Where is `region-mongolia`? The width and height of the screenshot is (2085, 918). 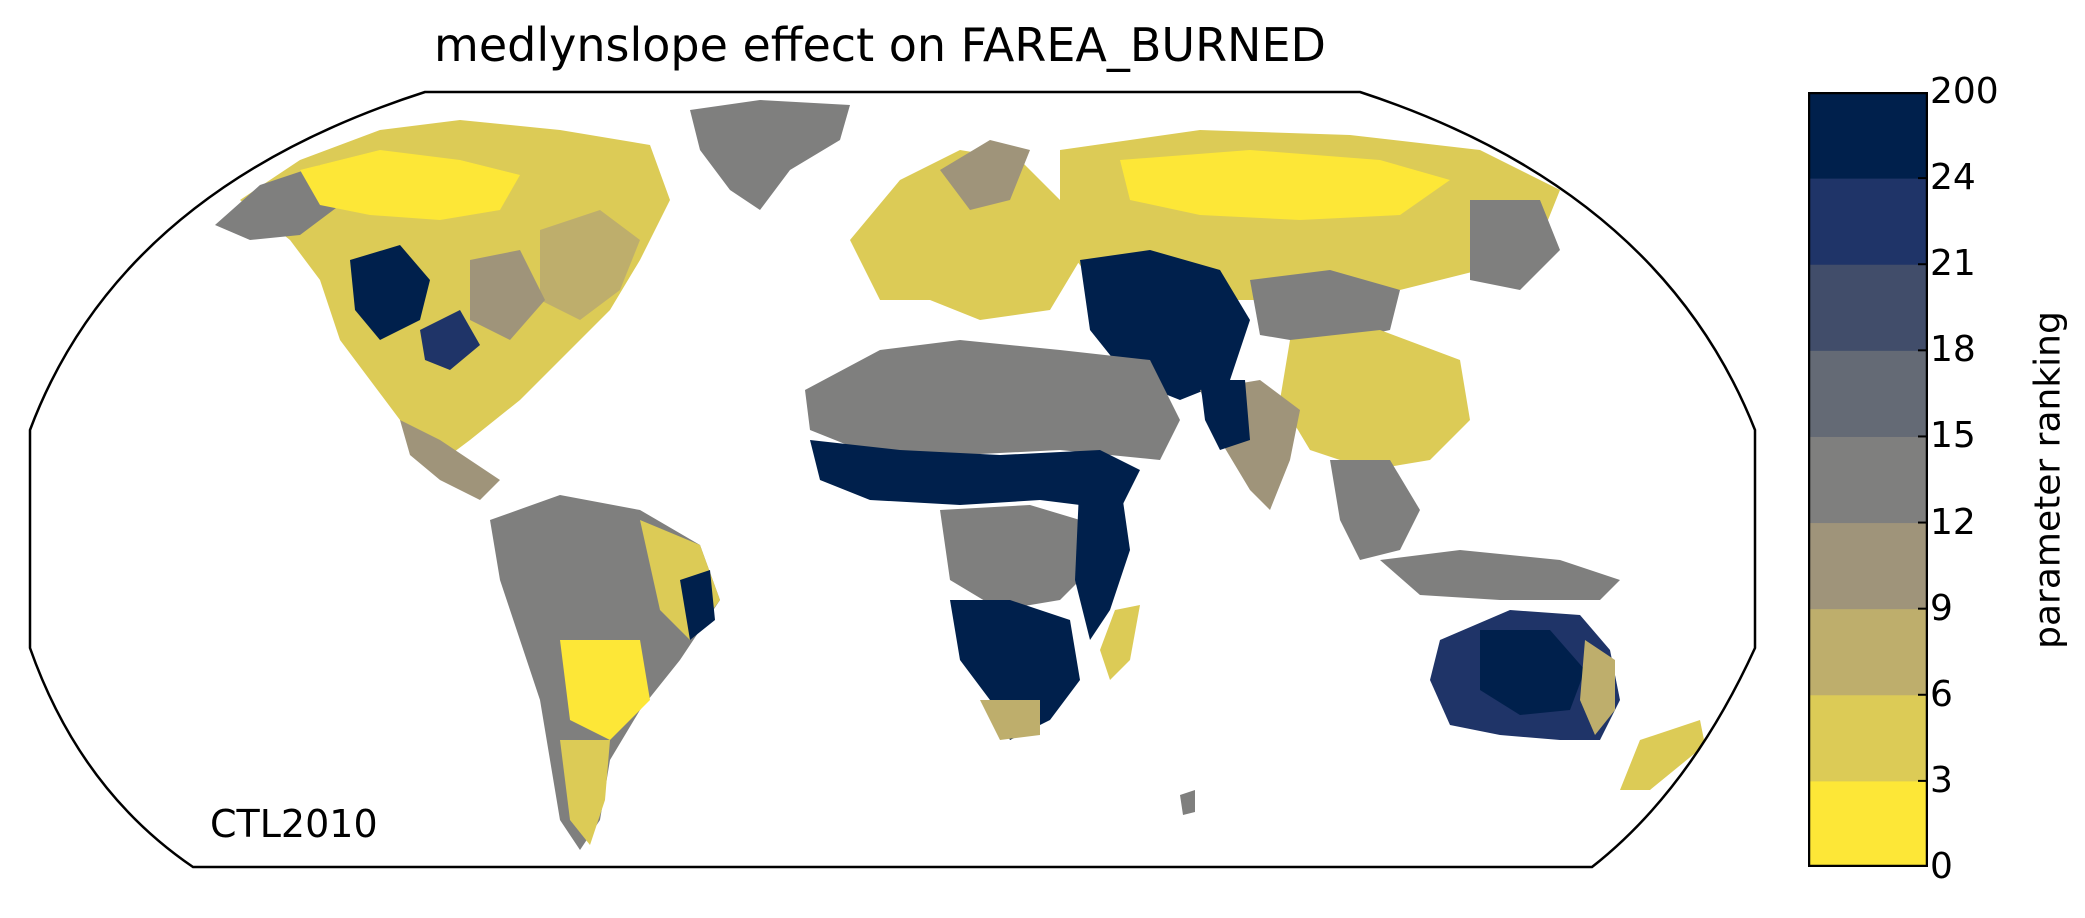
region-mongolia is located at coordinates (1325, 307).